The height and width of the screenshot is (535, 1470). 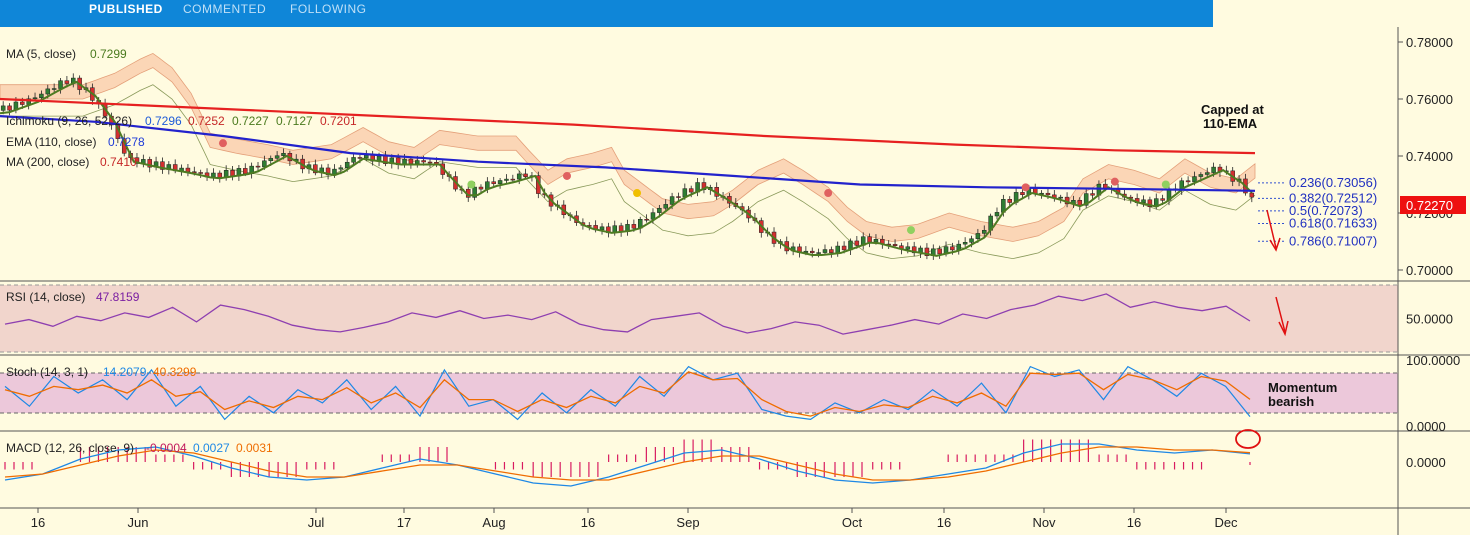 I want to click on fib-label: 0.786(0.71007), so click(x=1333, y=240).